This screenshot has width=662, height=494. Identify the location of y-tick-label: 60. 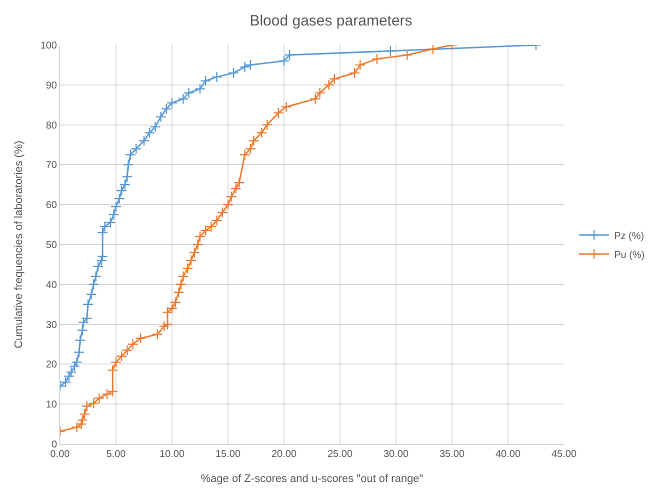
(52, 206).